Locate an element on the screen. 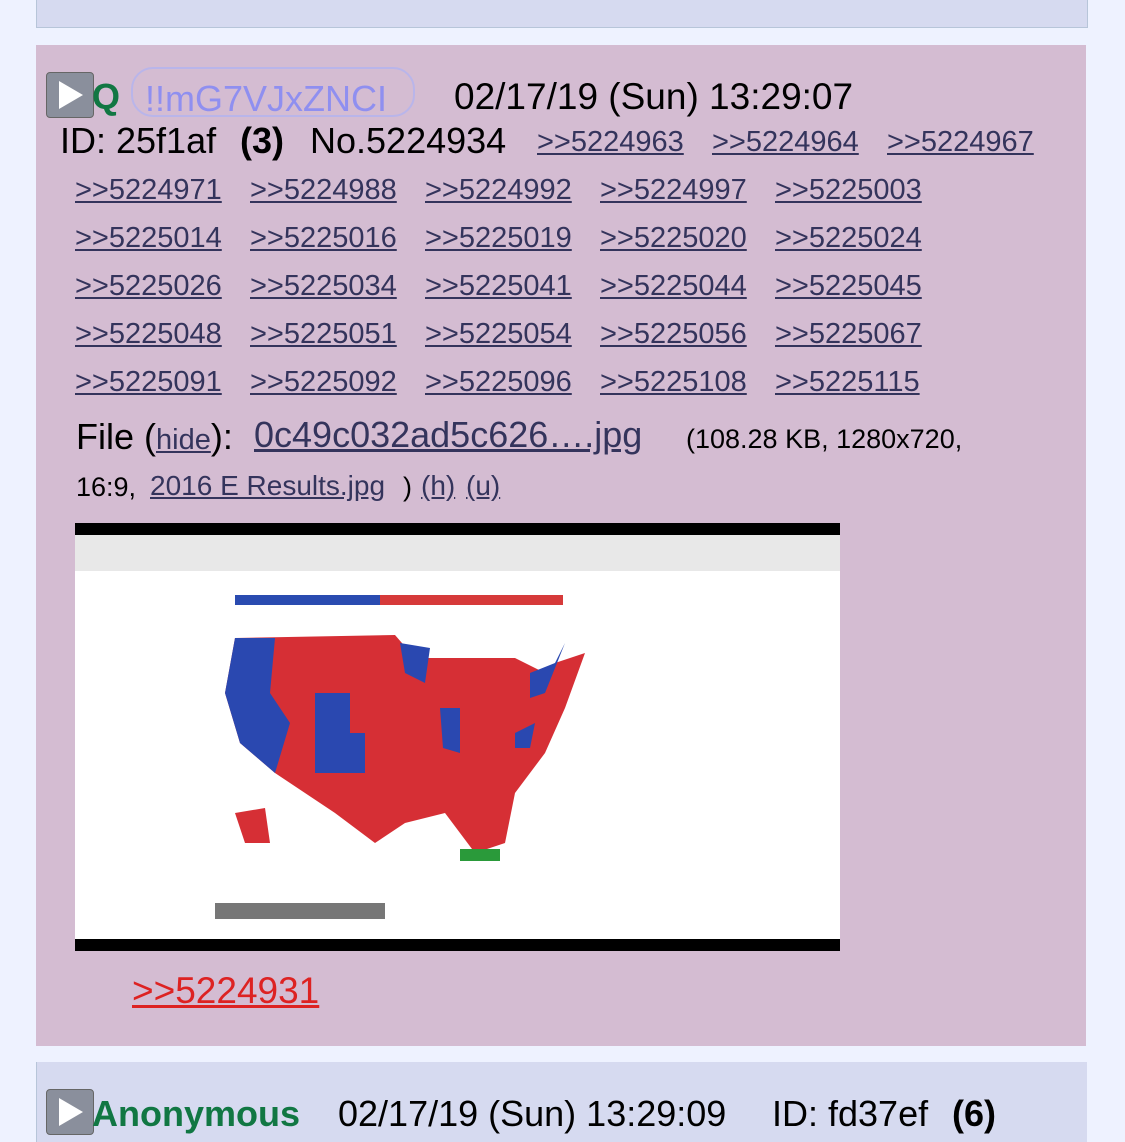 The width and height of the screenshot is (1125, 1142). reply-link: >>5225115 is located at coordinates (847, 382).